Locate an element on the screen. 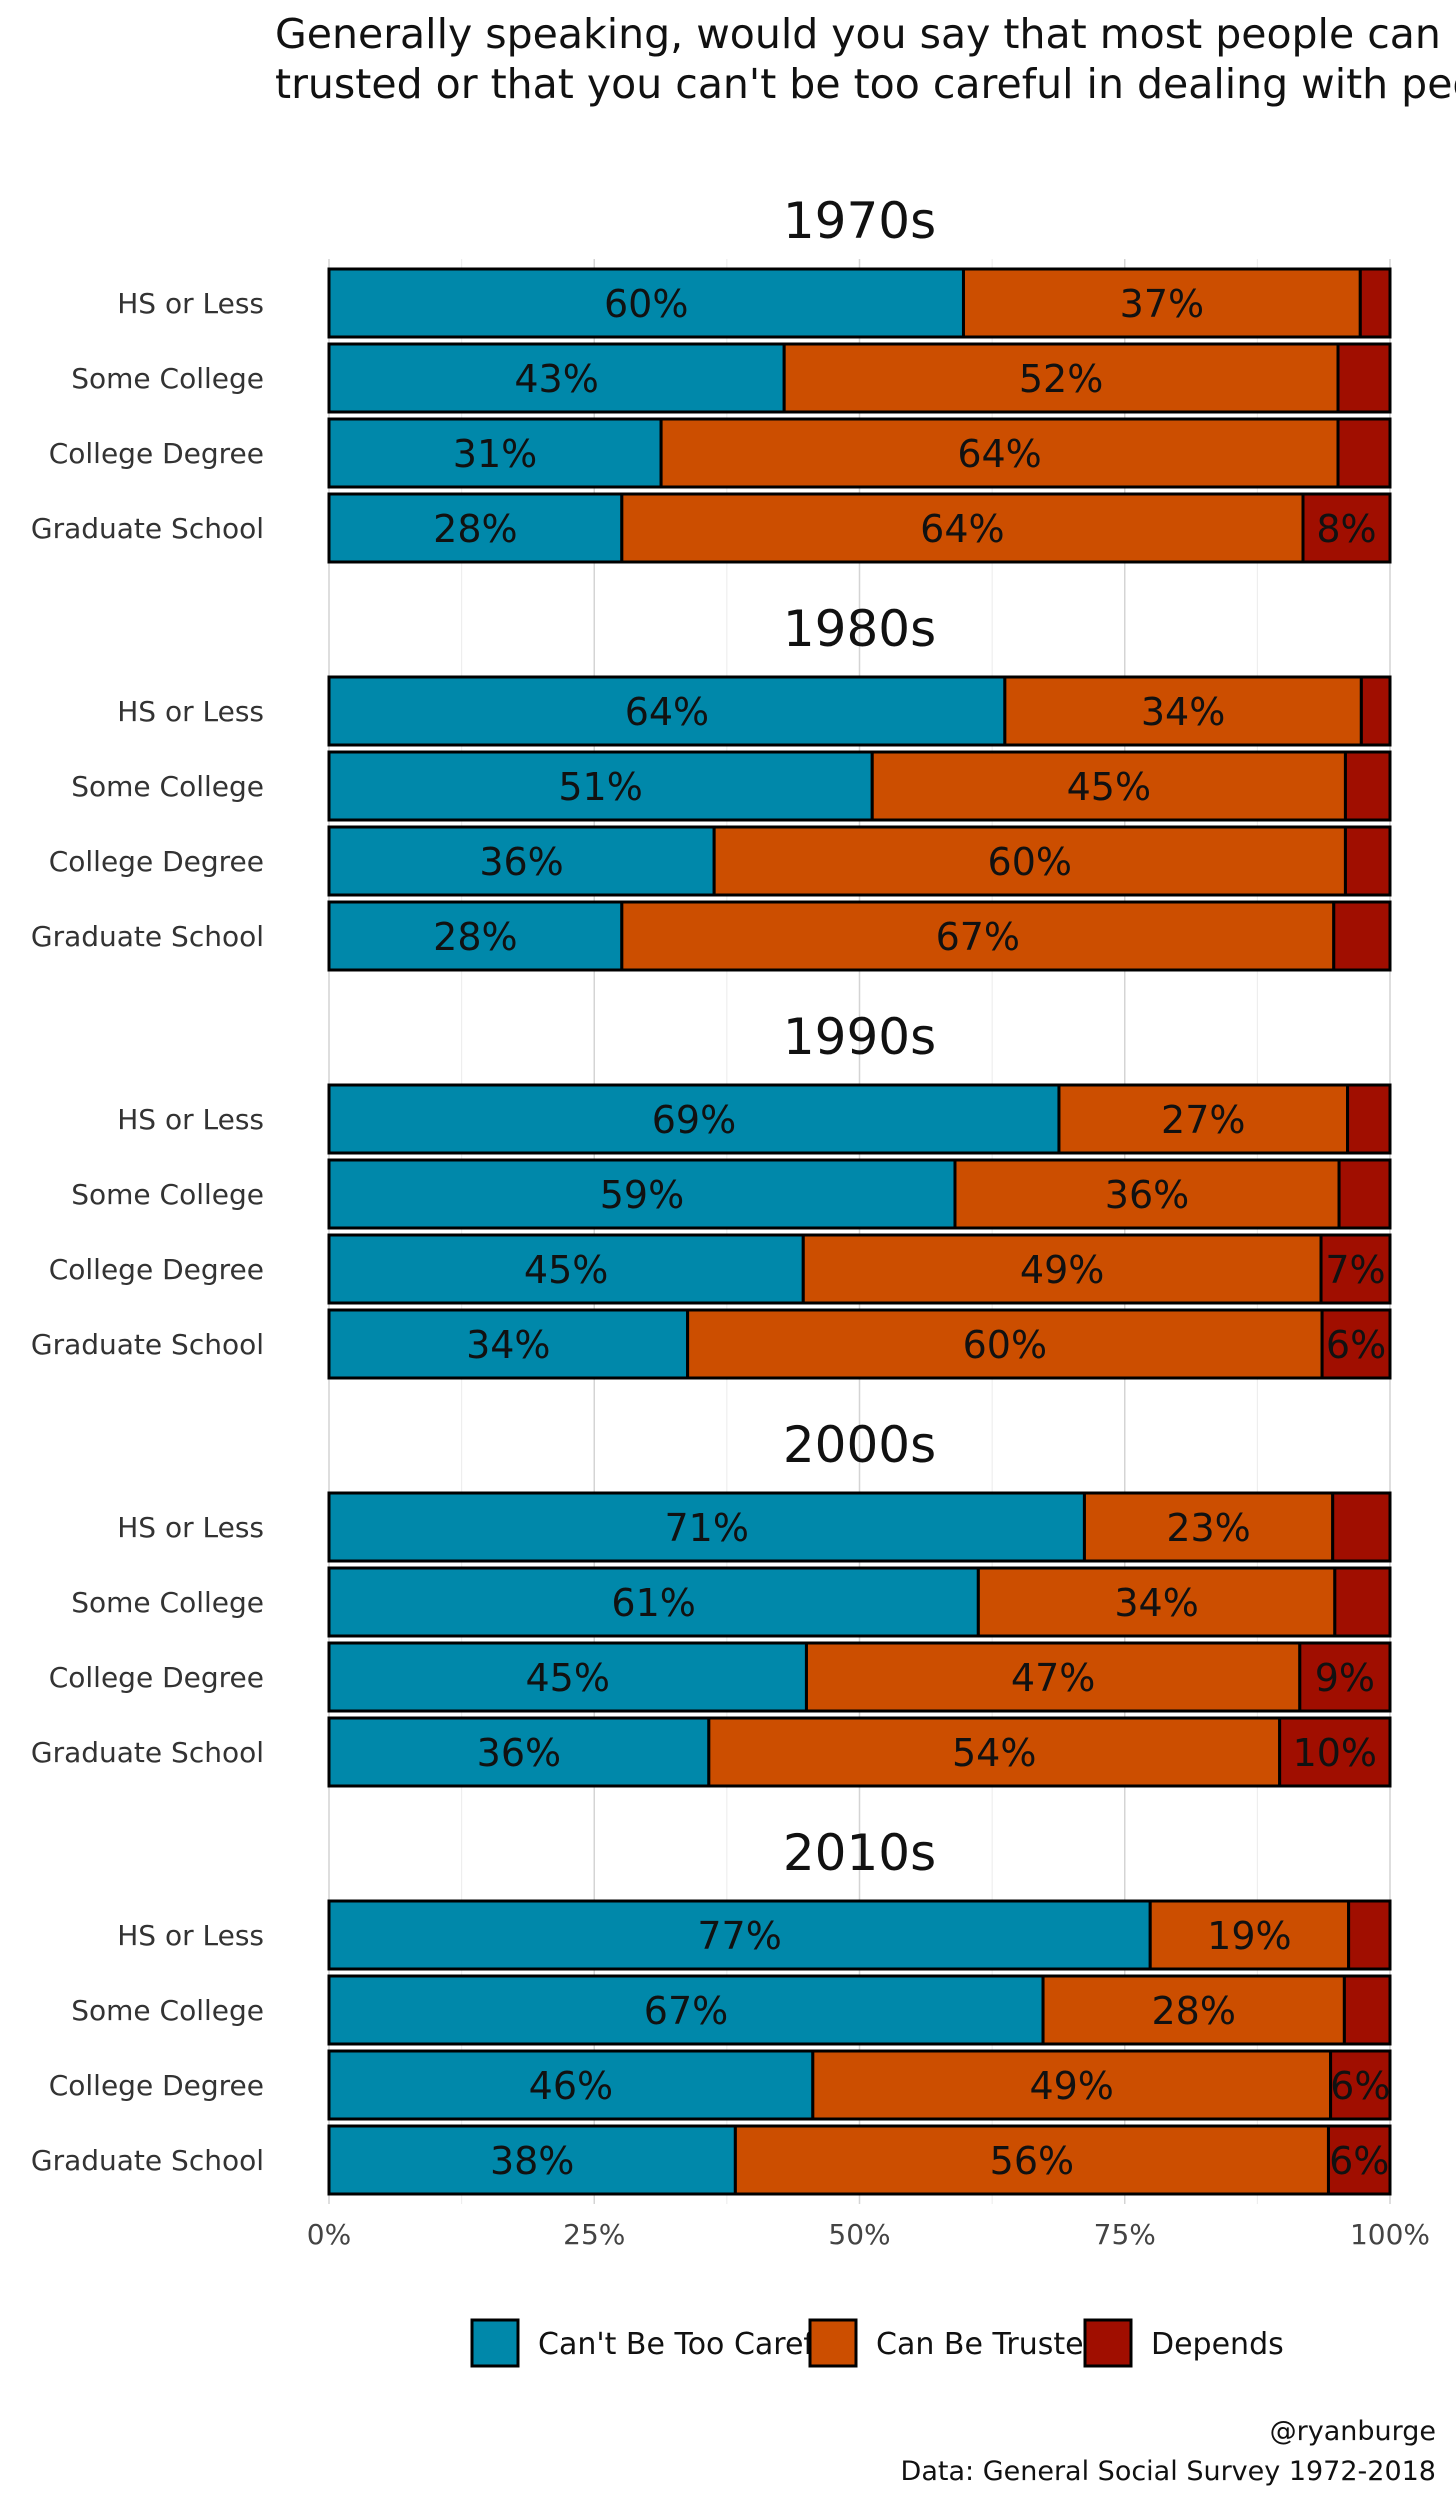  bar-row-hs-or-less: HS or Less 64% 34% is located at coordinates (754, 711).